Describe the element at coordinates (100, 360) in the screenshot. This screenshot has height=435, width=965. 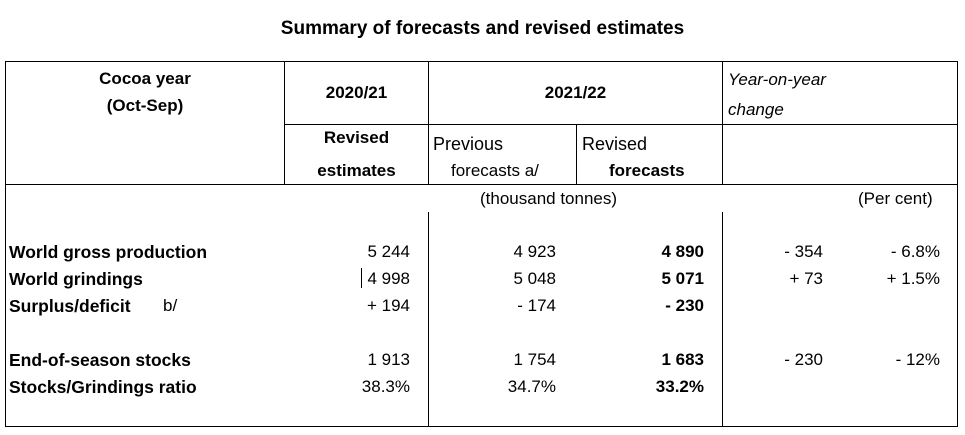
I see `row-label-end-season-stocks: End-of-season stocks` at that location.